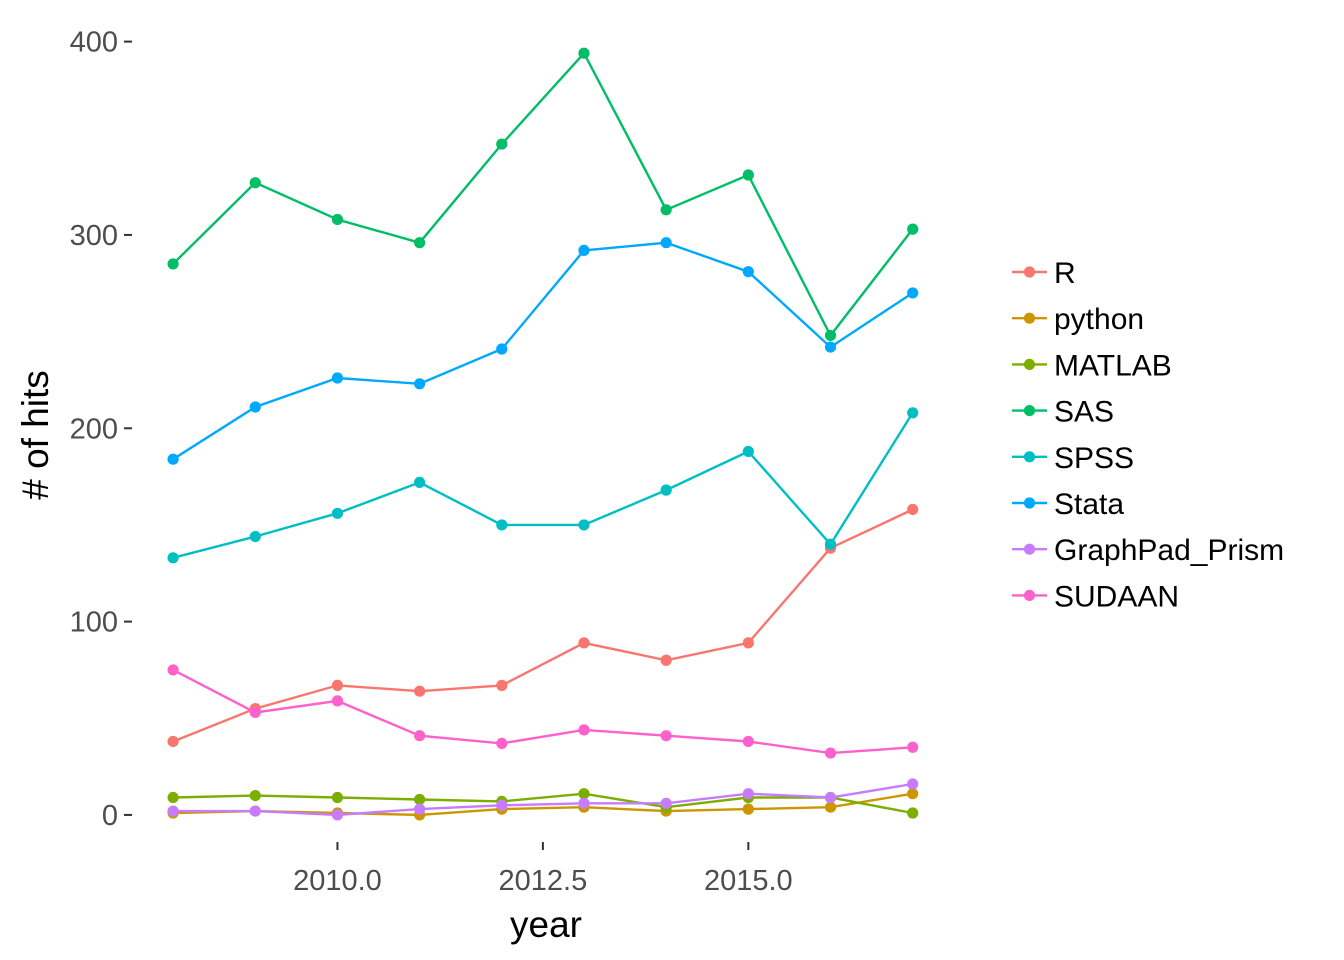  I want to click on legend-item: SAS, so click(1063, 412).